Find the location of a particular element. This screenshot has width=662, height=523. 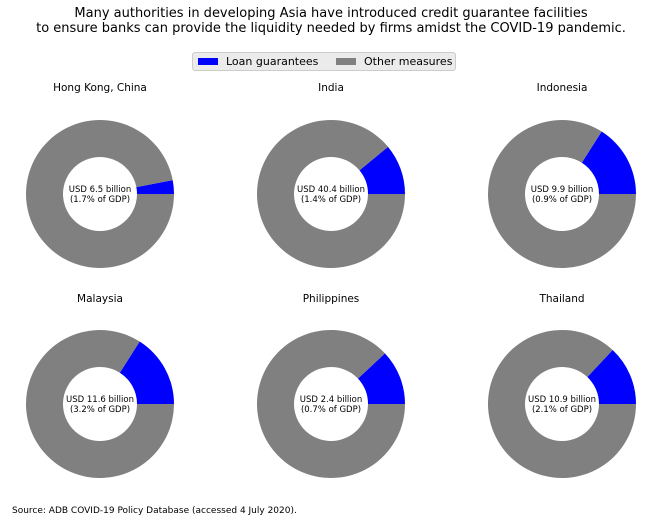

slice-other-measures-philippines is located at coordinates (331, 403).